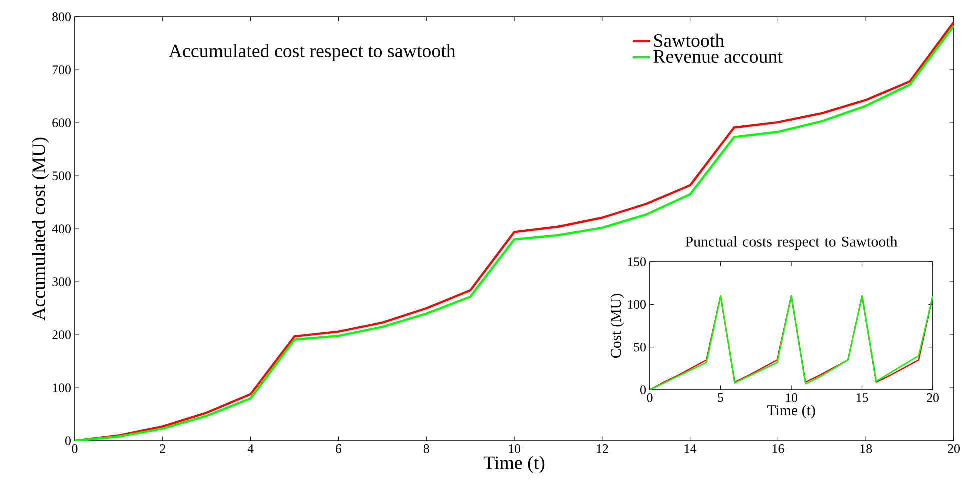 This screenshot has height=493, width=964. What do you see at coordinates (866, 449) in the screenshot?
I see `x-tick-label: 18` at bounding box center [866, 449].